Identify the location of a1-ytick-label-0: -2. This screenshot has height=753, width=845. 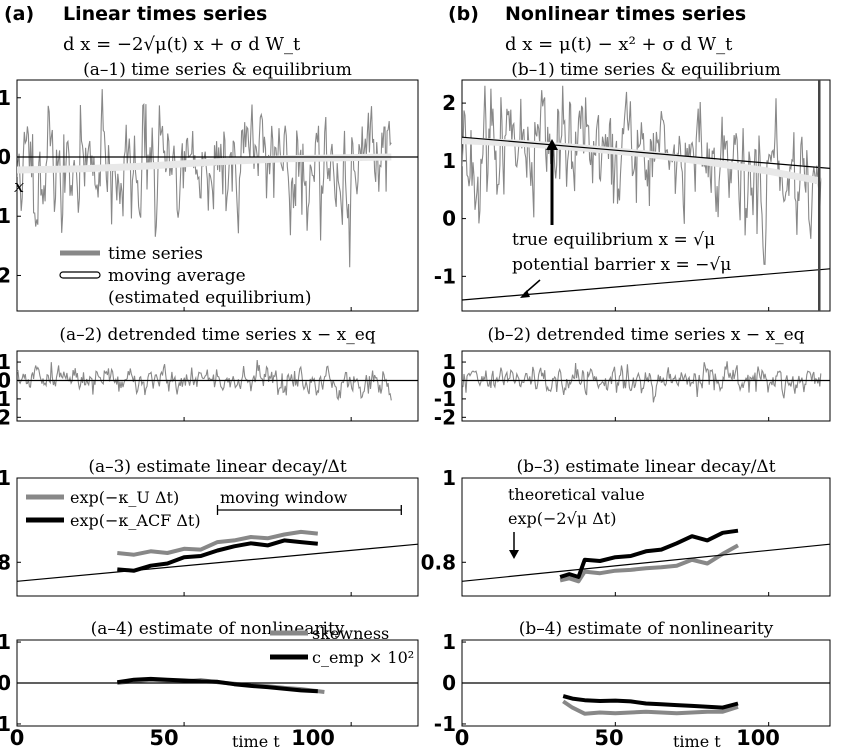
(5, 275).